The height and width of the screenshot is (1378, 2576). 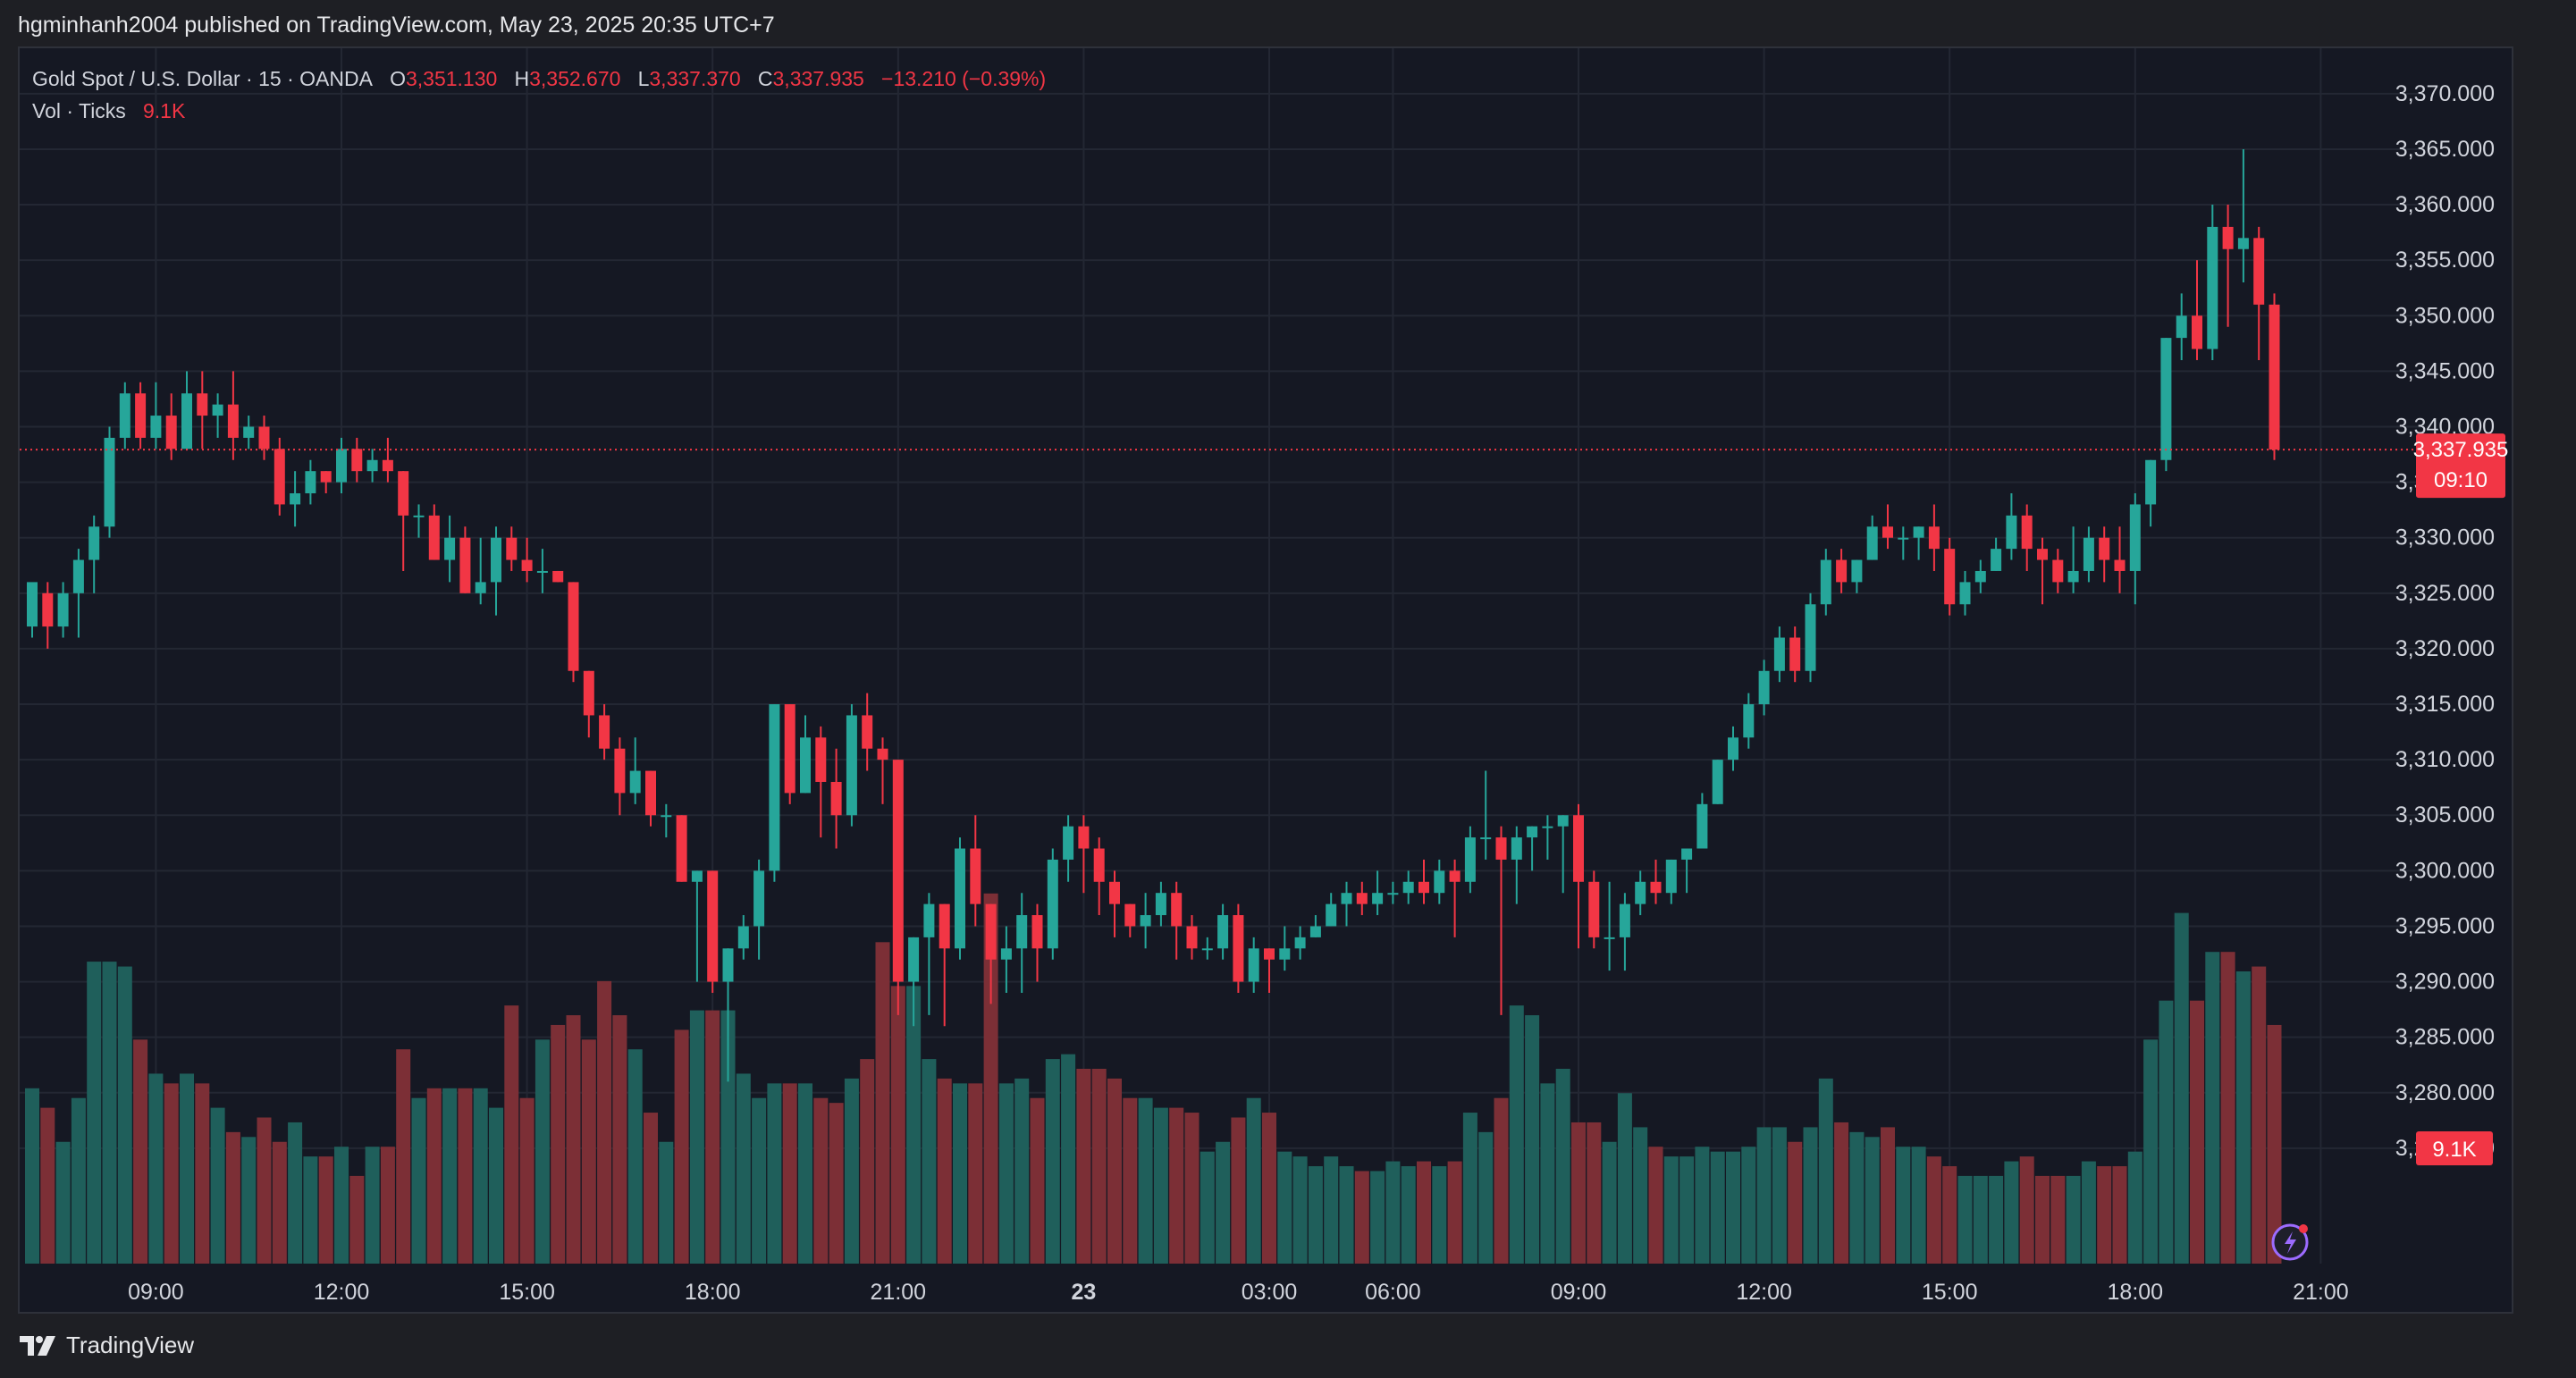 I want to click on tradingview-brand: TradingView, so click(x=106, y=1346).